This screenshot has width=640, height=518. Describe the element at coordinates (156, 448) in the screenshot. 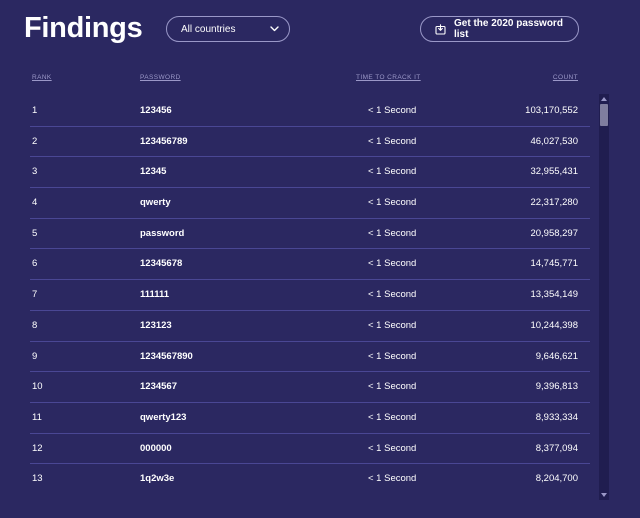

I see `password-cell: 000000` at that location.